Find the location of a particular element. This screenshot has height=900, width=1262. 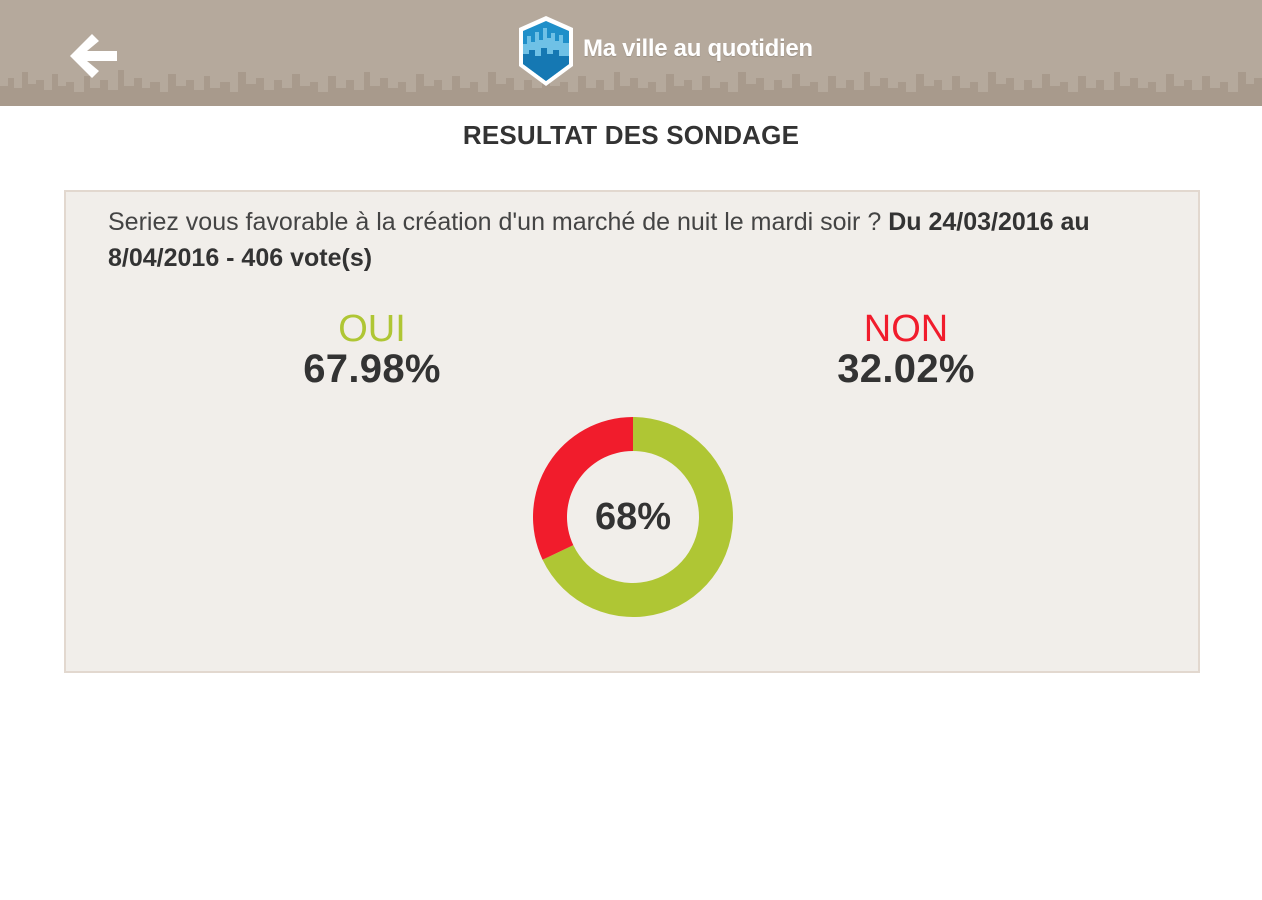

option-non-label: NON is located at coordinates (906, 329).